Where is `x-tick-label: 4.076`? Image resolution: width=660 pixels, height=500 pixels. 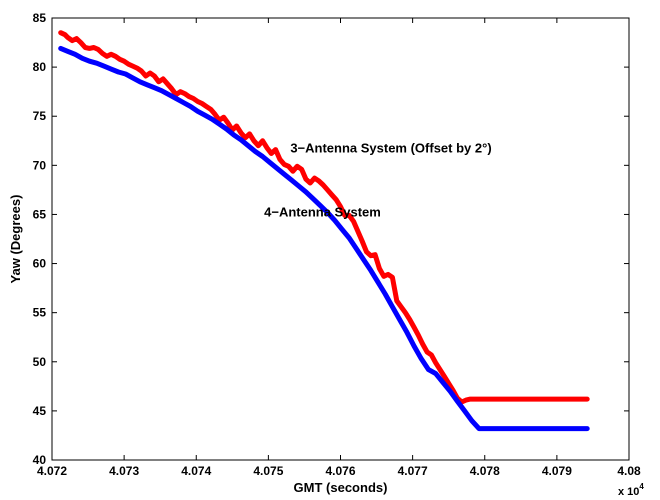 x-tick-label: 4.076 is located at coordinates (340, 471).